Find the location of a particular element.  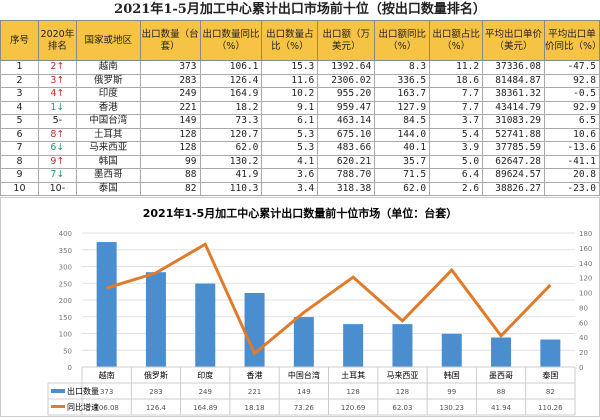

table-cell: 38826.27 is located at coordinates (514, 188).